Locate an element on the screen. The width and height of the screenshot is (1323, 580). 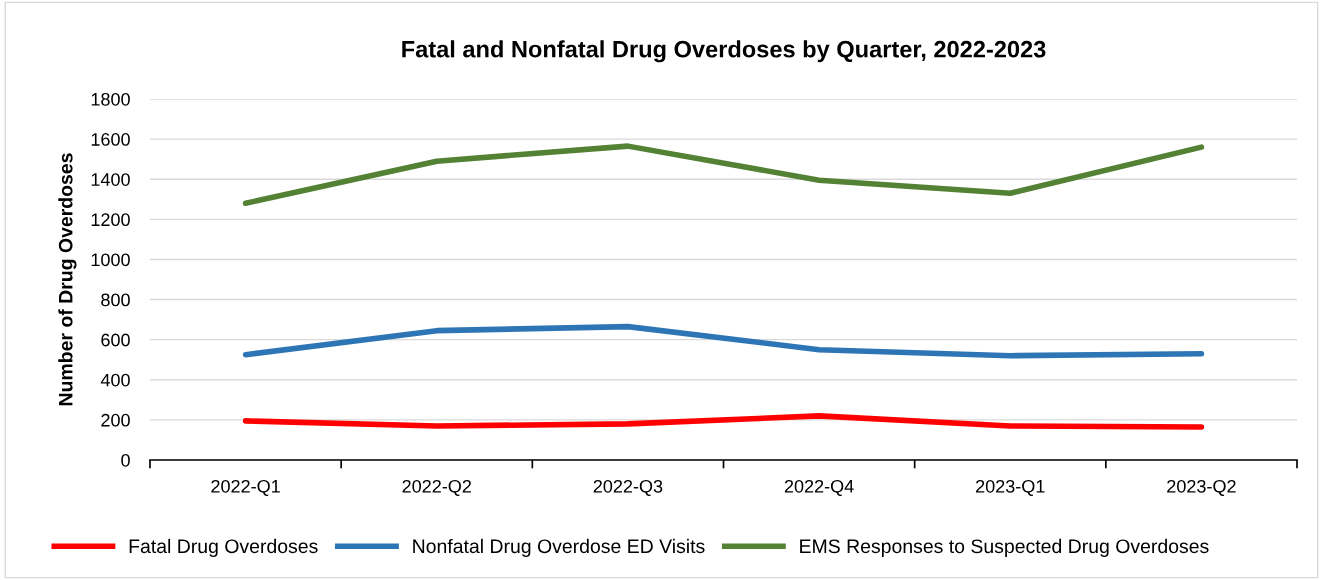
y-axis-title: Number of Drug Overdoses is located at coordinates (67, 279).